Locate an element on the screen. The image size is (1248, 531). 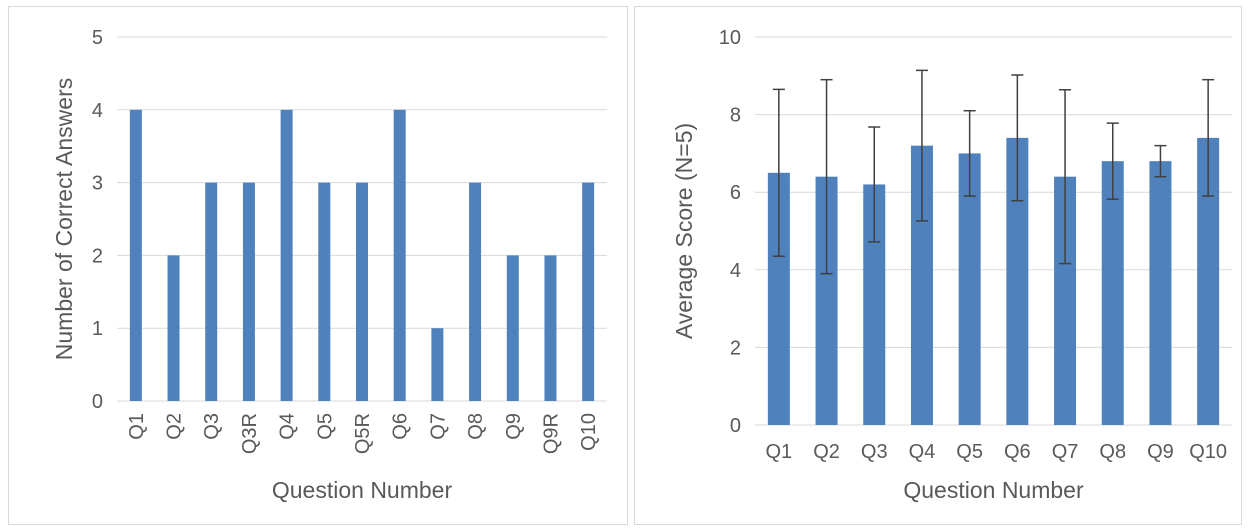
x-tick-label: Q9R is located at coordinates (551, 433).